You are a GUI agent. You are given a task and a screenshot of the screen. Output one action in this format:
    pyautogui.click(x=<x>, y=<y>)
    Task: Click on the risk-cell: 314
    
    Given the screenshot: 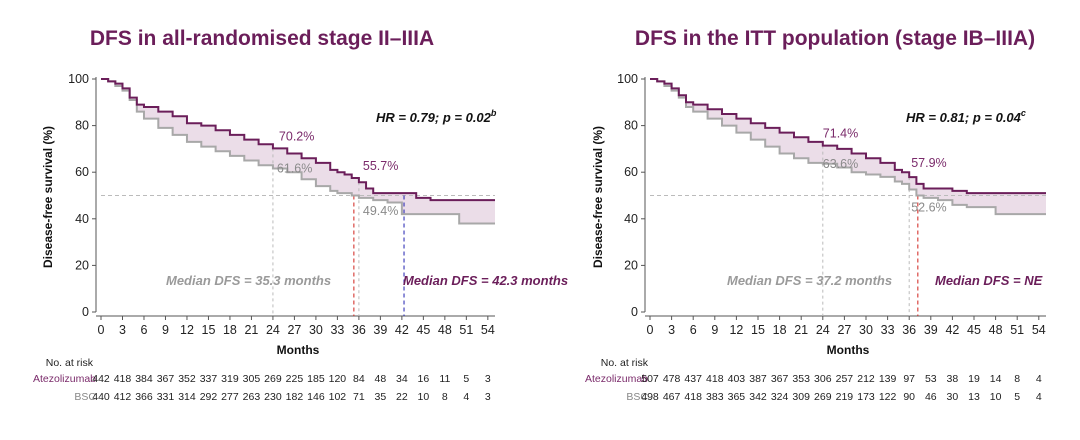 What is the action you would take?
    pyautogui.click(x=187, y=397)
    